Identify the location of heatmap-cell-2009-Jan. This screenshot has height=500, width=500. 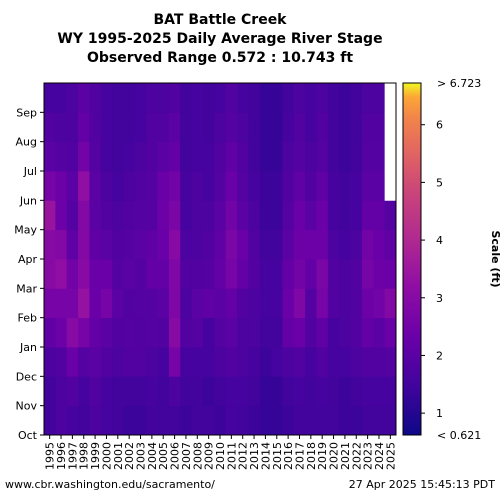
(208, 332).